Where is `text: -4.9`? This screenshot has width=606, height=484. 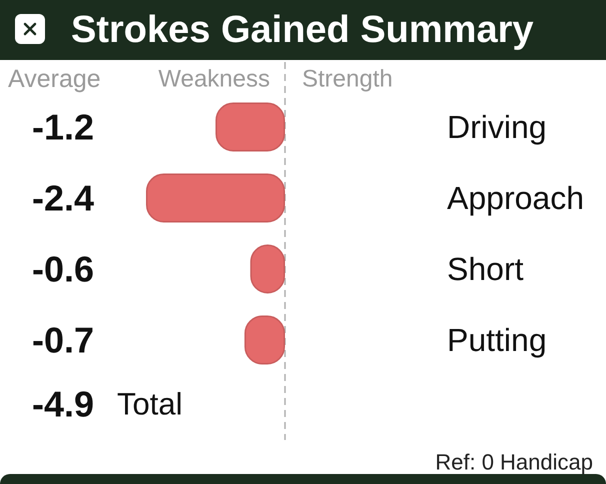
text: -4.9 is located at coordinates (63, 404).